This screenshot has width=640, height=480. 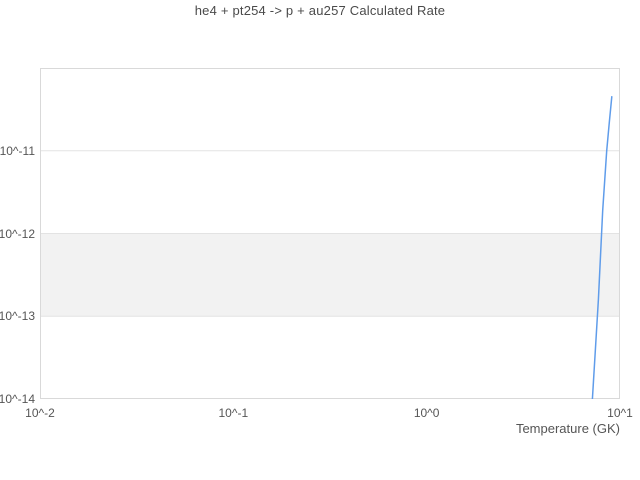 What do you see at coordinates (17, 150) in the screenshot?
I see `y-tick-label: 10^-11` at bounding box center [17, 150].